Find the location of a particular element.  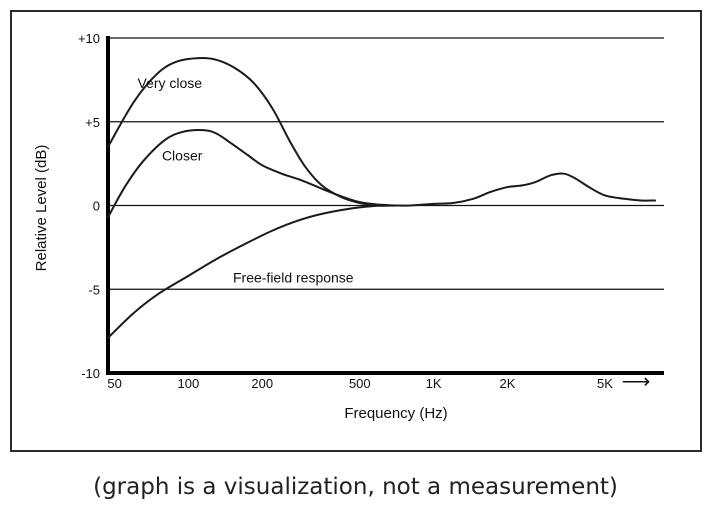

y-tick-label: -10 is located at coordinates (90, 373).